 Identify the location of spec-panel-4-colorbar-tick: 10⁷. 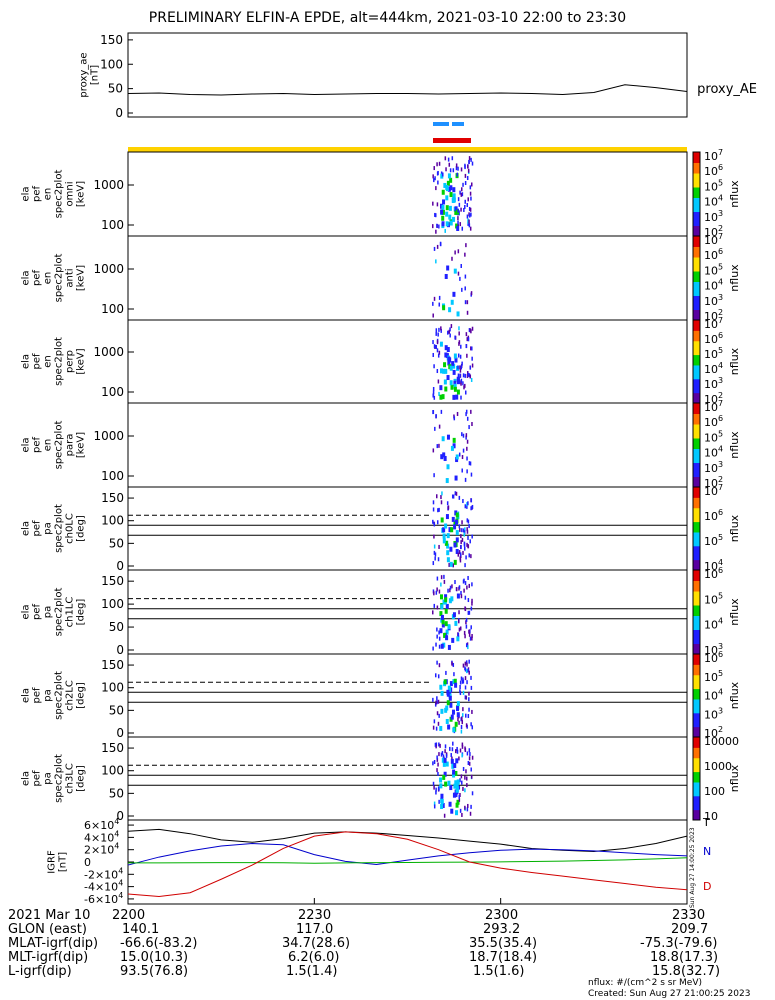
(713, 406).